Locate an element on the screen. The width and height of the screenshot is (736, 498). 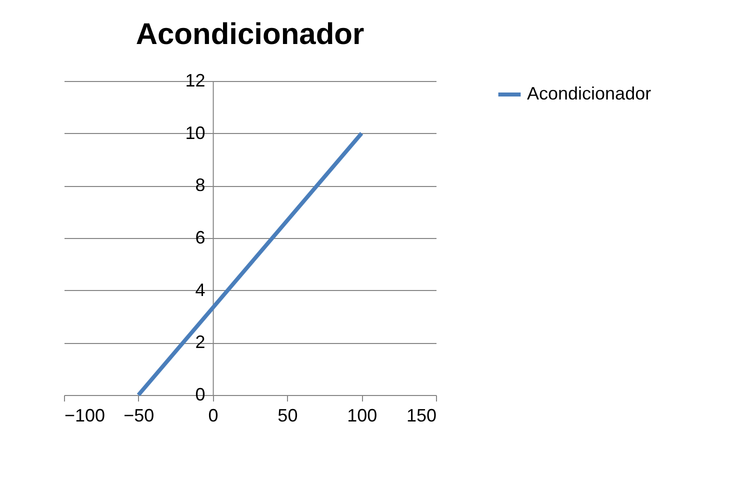
y-tick-label: 12 is located at coordinates (195, 80).